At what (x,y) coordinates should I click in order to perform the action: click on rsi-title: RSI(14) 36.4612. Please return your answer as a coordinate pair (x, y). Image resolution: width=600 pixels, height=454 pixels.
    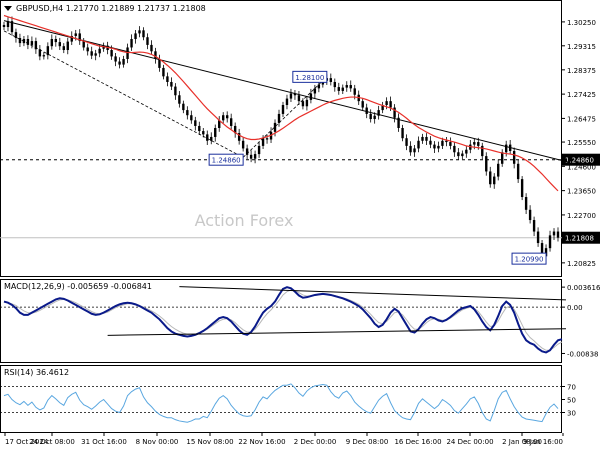
    Looking at the image, I should click on (36, 372).